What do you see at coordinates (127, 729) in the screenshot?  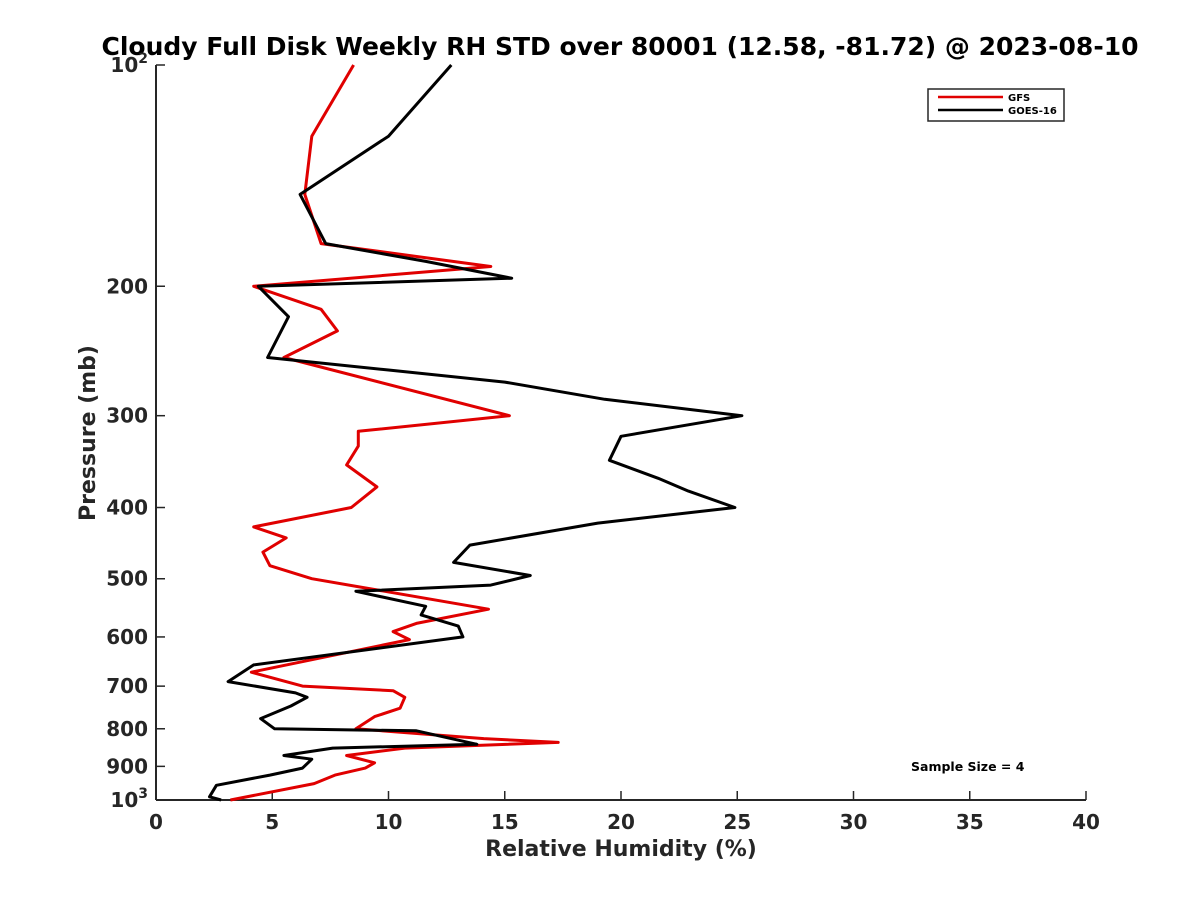 I see `y-tick-label: 800` at bounding box center [127, 729].